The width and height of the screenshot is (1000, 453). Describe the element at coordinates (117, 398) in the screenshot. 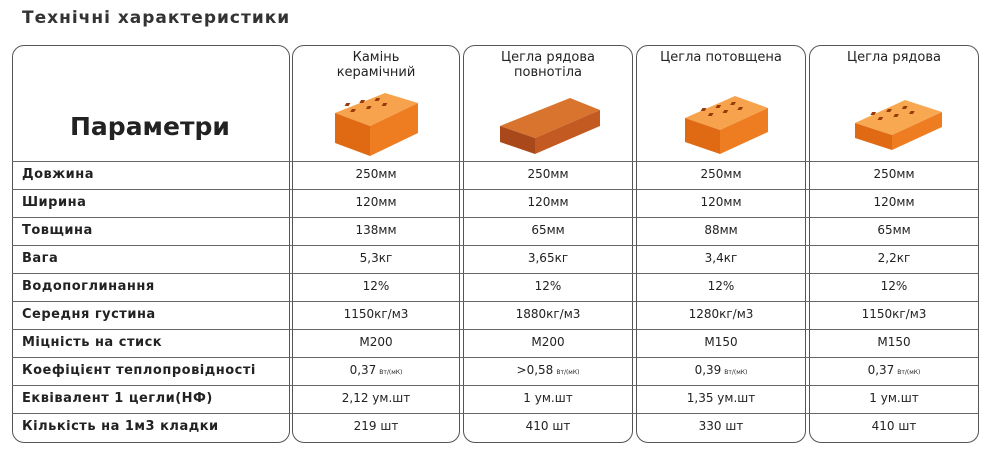

I see `row-label: Еквівалент 1 цегли(НФ)` at that location.